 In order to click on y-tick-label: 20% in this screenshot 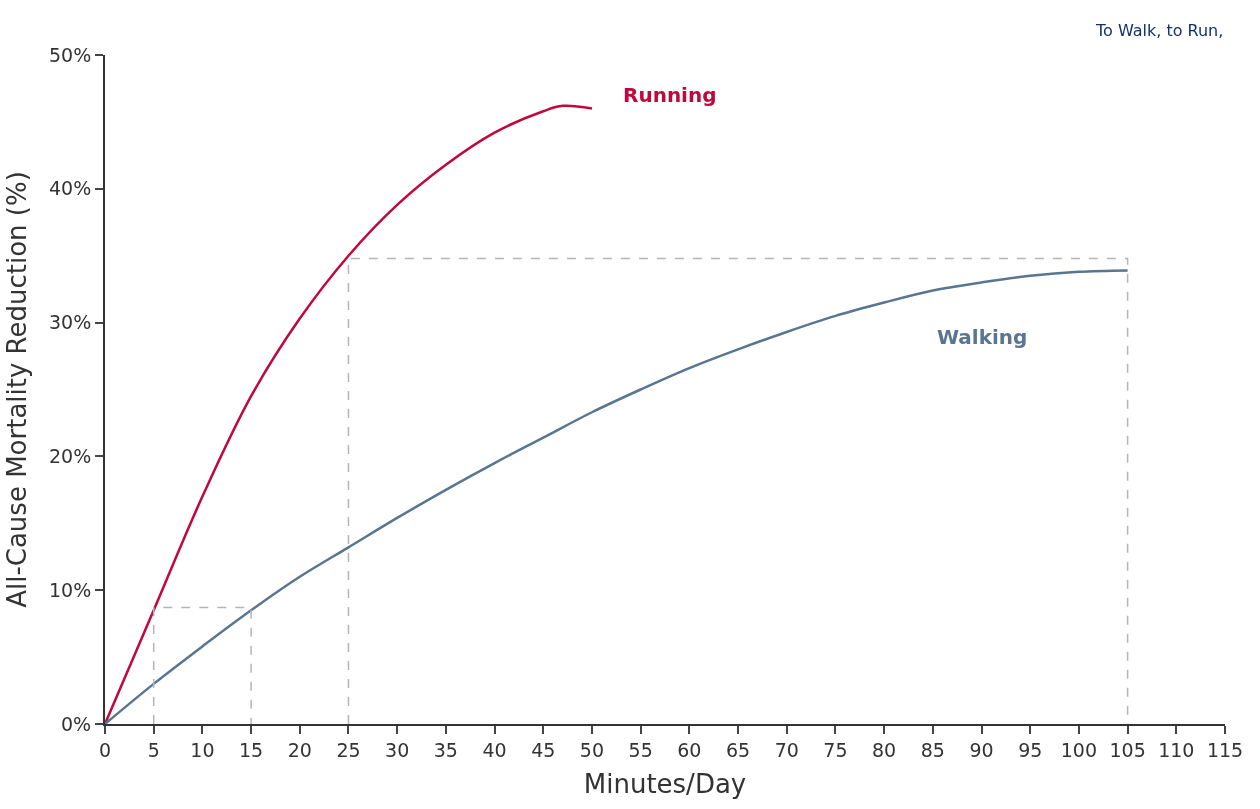, I will do `click(70, 456)`.